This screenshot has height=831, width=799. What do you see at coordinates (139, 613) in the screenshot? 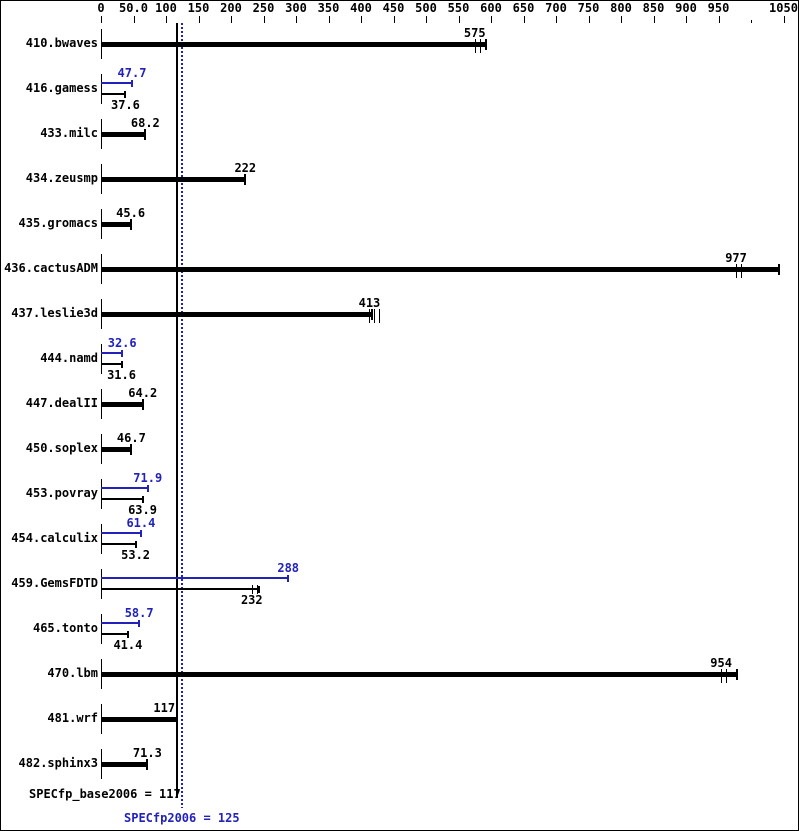
I see `peak-value-label: 58.7` at bounding box center [139, 613].